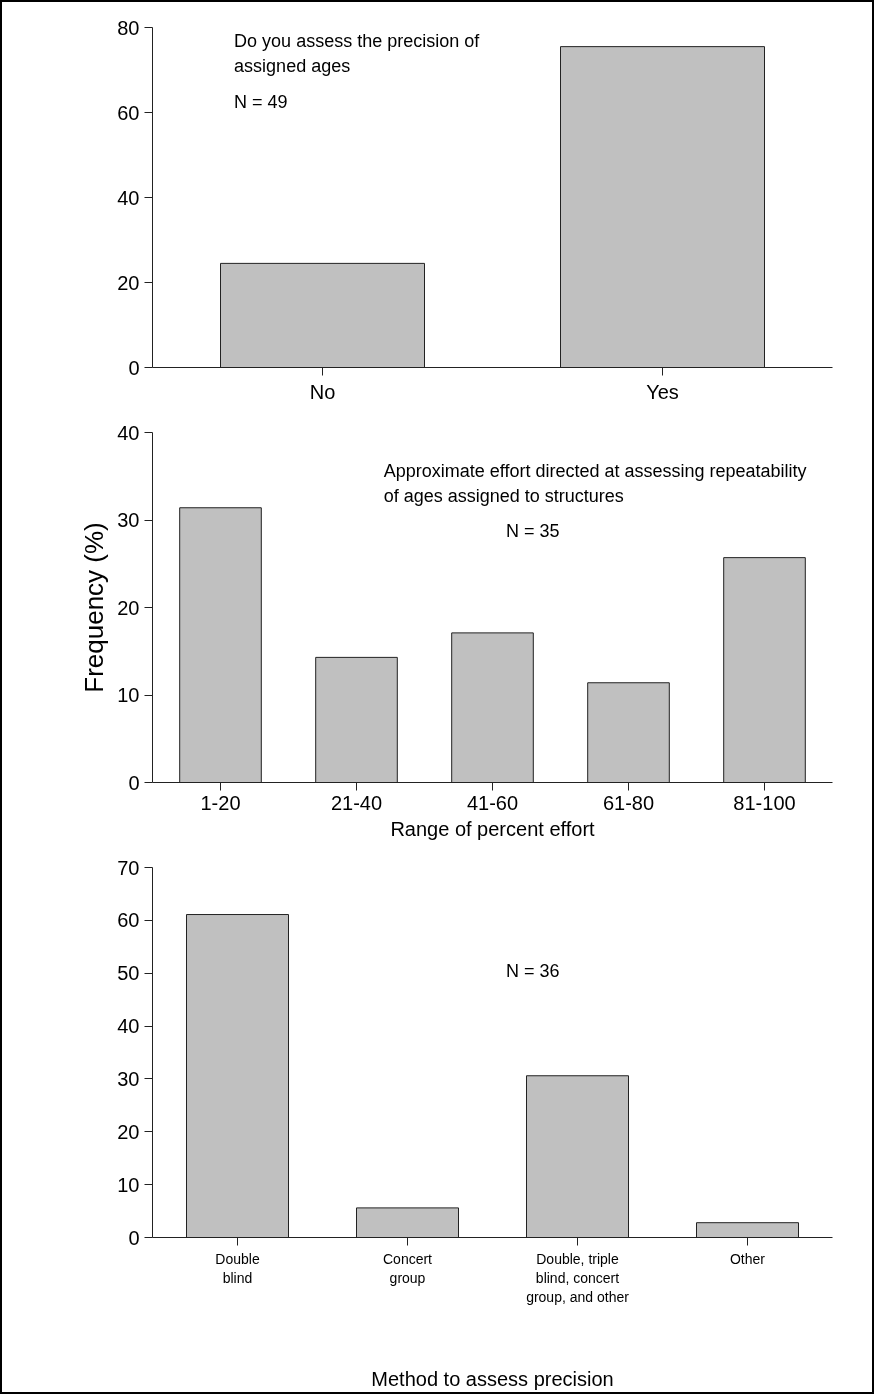  I want to click on x-tick-label: Concert group, so click(407, 1268).